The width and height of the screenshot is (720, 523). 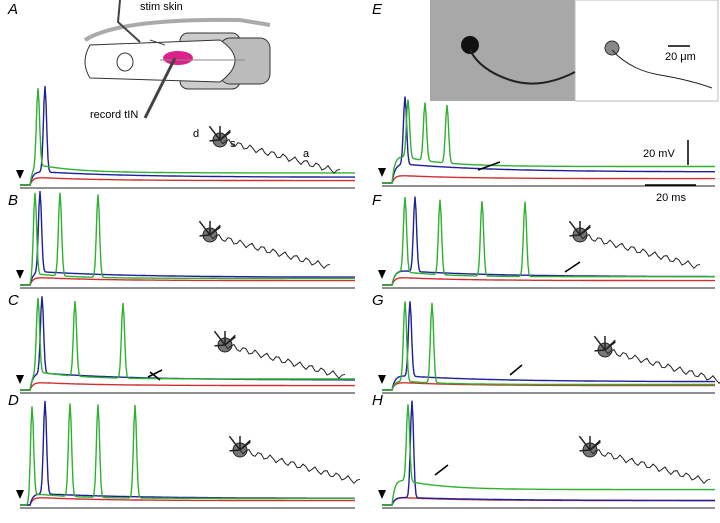 What do you see at coordinates (306, 154) in the screenshot?
I see `axon-label: a` at bounding box center [306, 154].